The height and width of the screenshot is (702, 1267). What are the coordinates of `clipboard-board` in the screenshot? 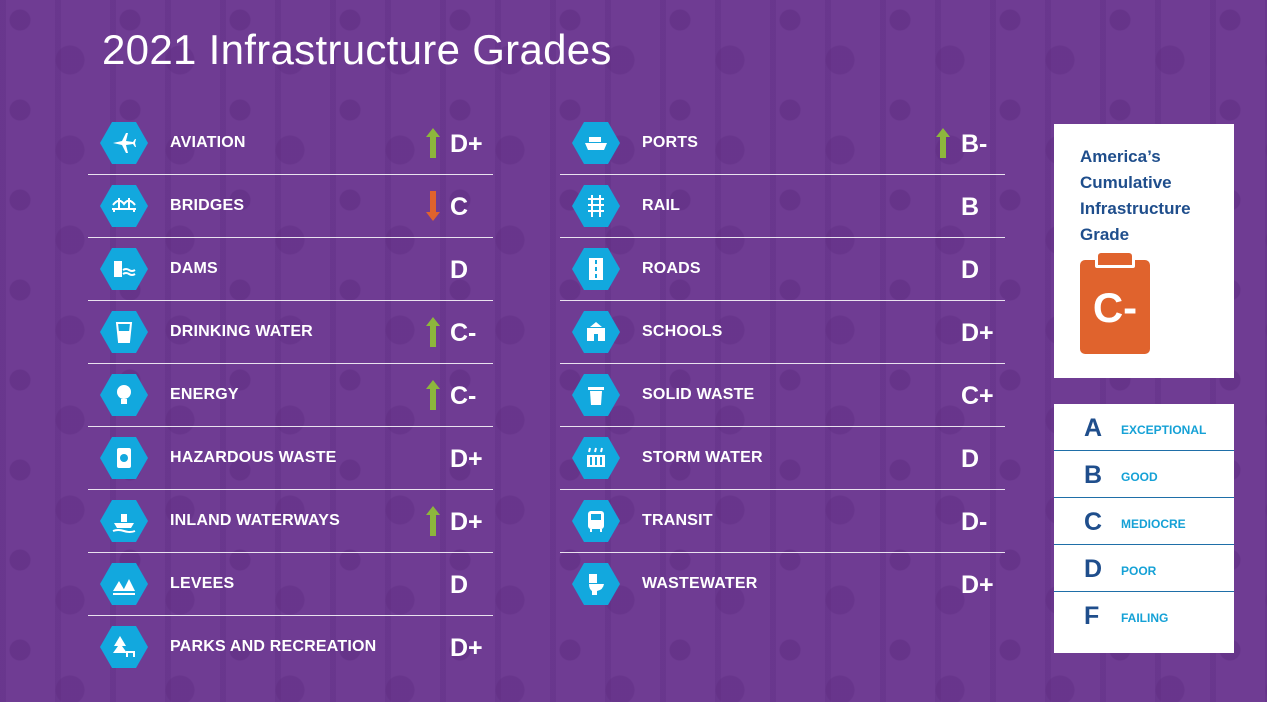 It's located at (1115, 307).